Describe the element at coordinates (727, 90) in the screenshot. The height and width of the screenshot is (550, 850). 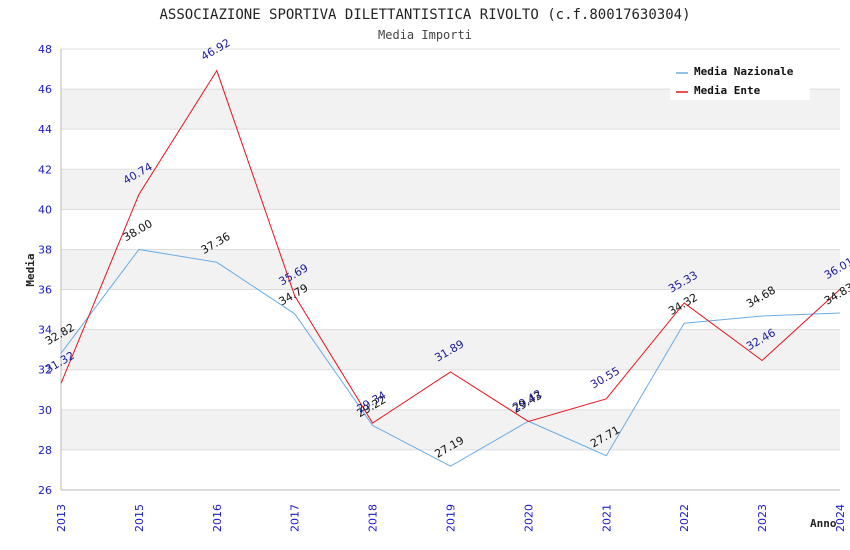
I see `legend-label-ente: Media Ente` at that location.